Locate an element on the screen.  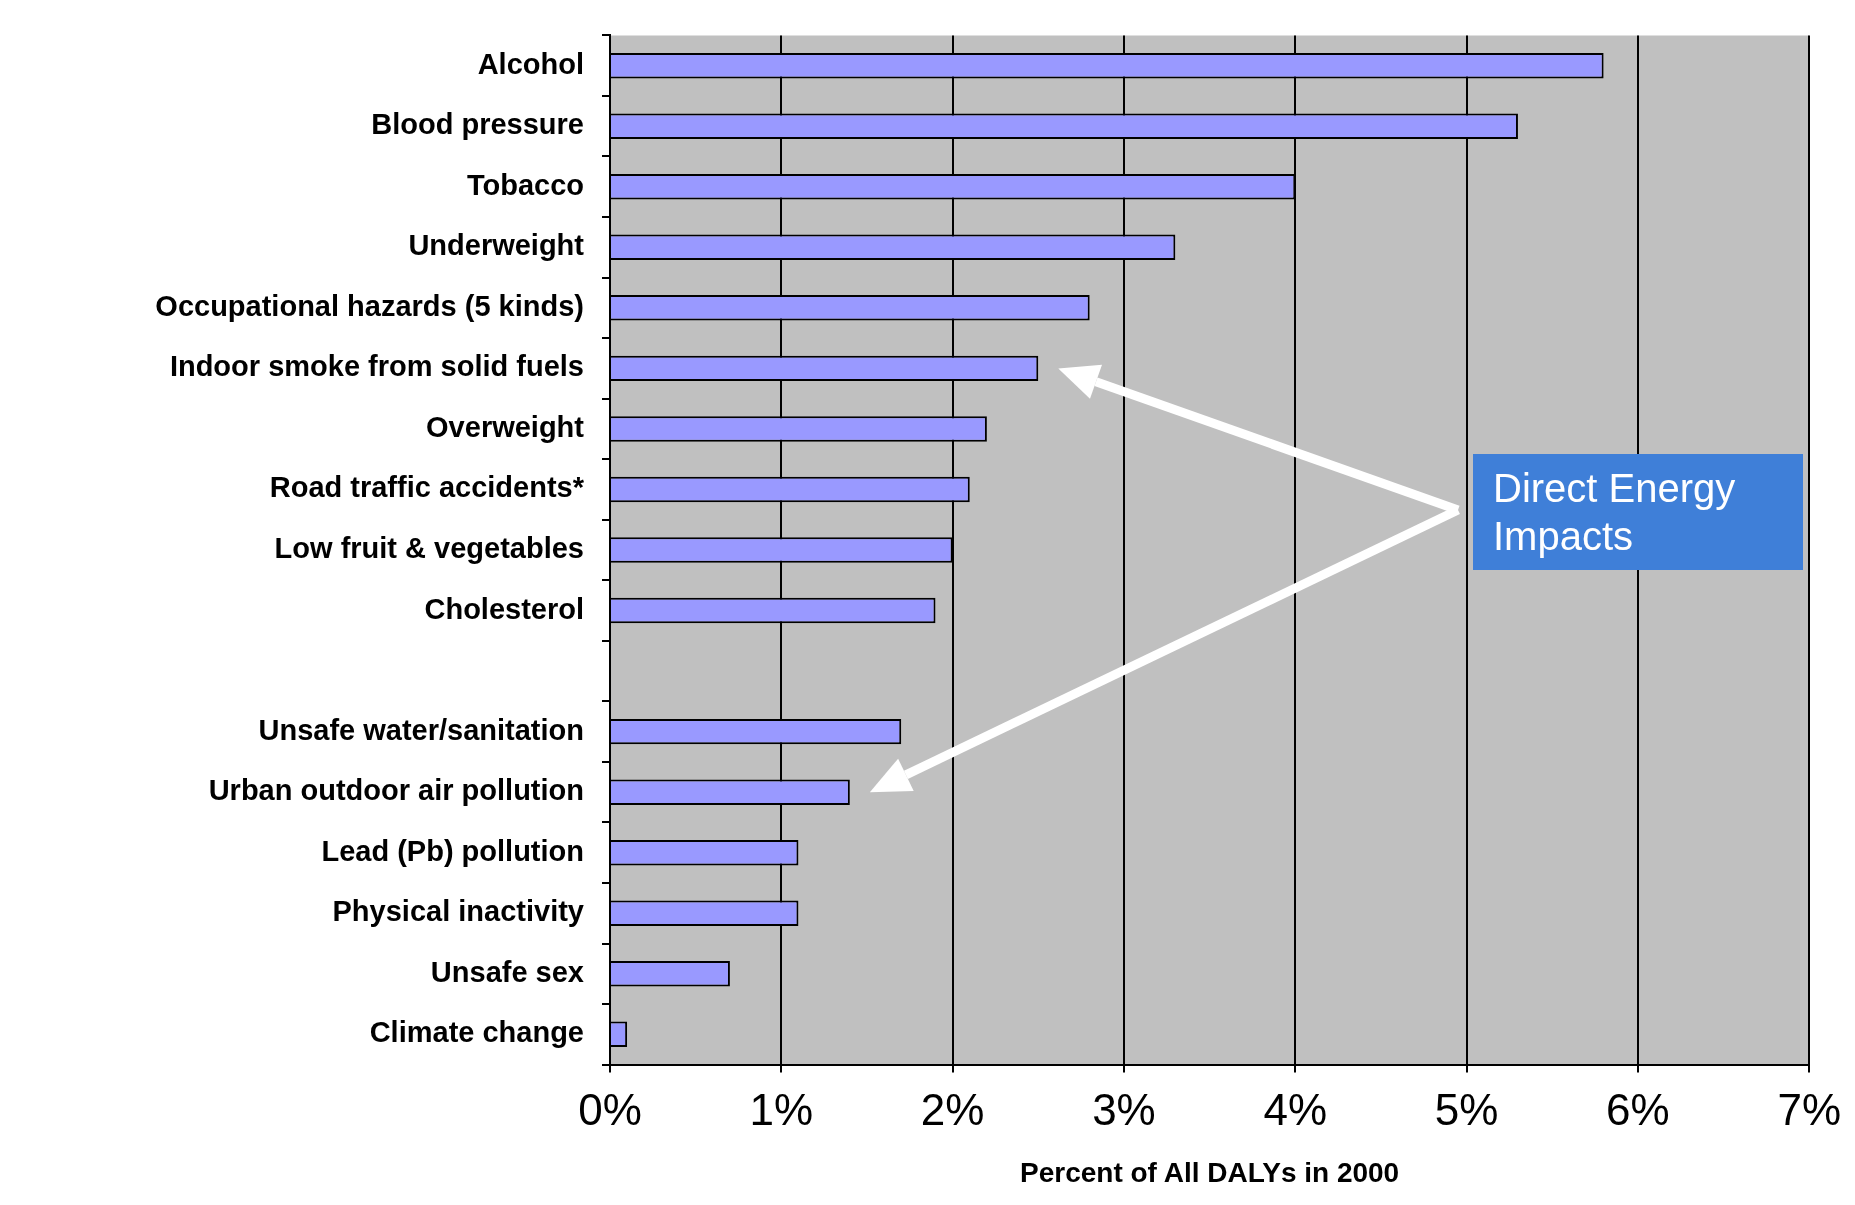
x-tick-label: 0% is located at coordinates (610, 1110).